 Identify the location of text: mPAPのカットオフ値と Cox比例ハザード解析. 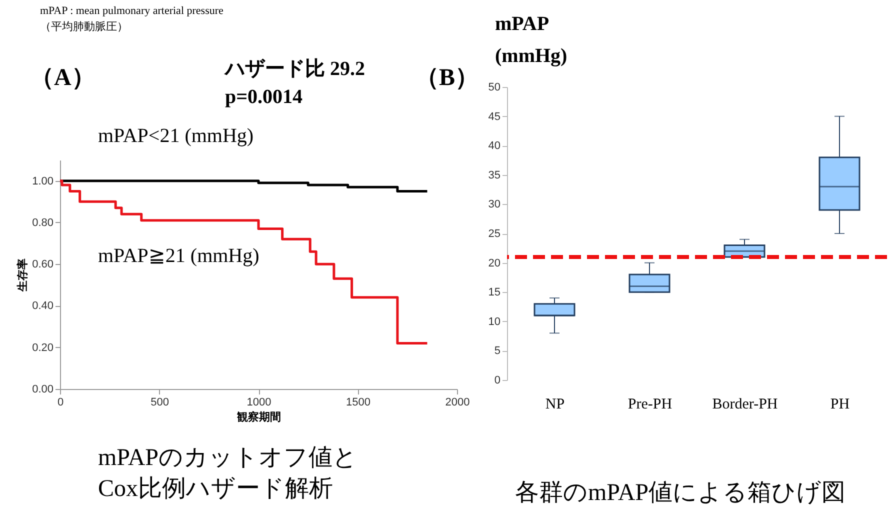
(228, 473).